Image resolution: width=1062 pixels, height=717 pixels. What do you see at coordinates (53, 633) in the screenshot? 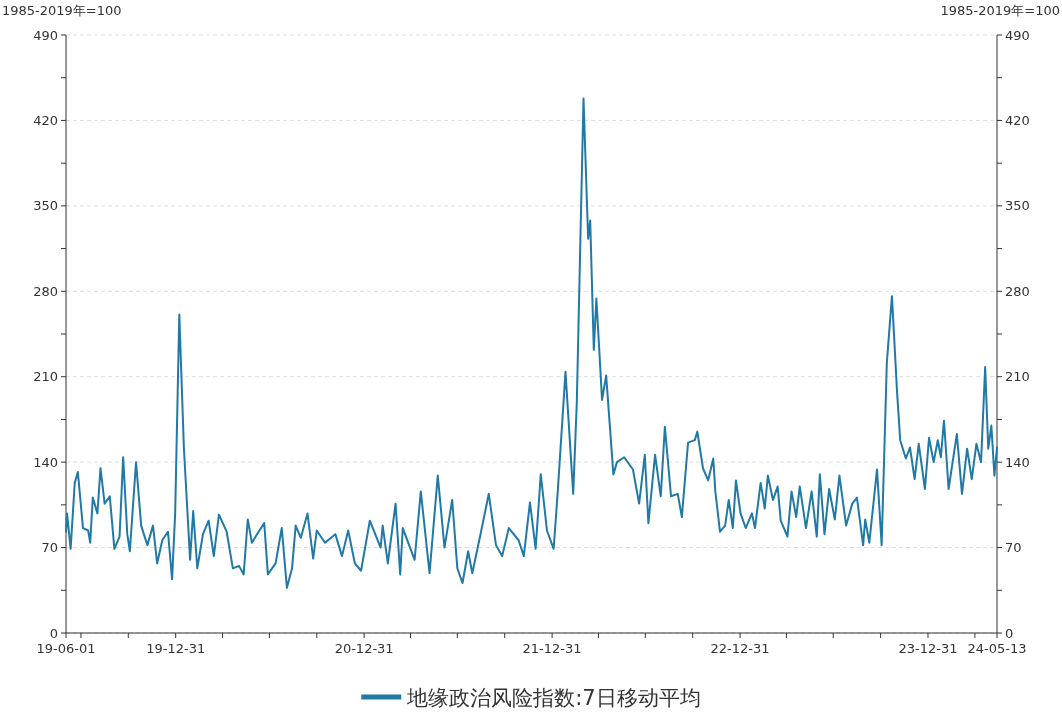
I see `y-tick-label: 0` at bounding box center [53, 633].